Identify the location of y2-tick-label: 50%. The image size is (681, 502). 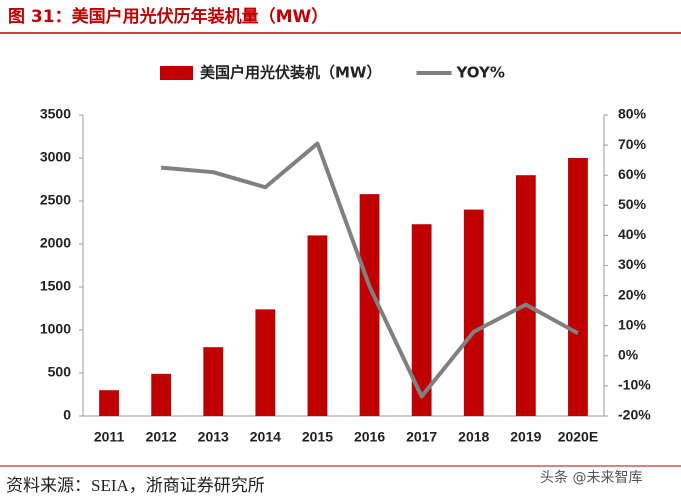
(632, 204).